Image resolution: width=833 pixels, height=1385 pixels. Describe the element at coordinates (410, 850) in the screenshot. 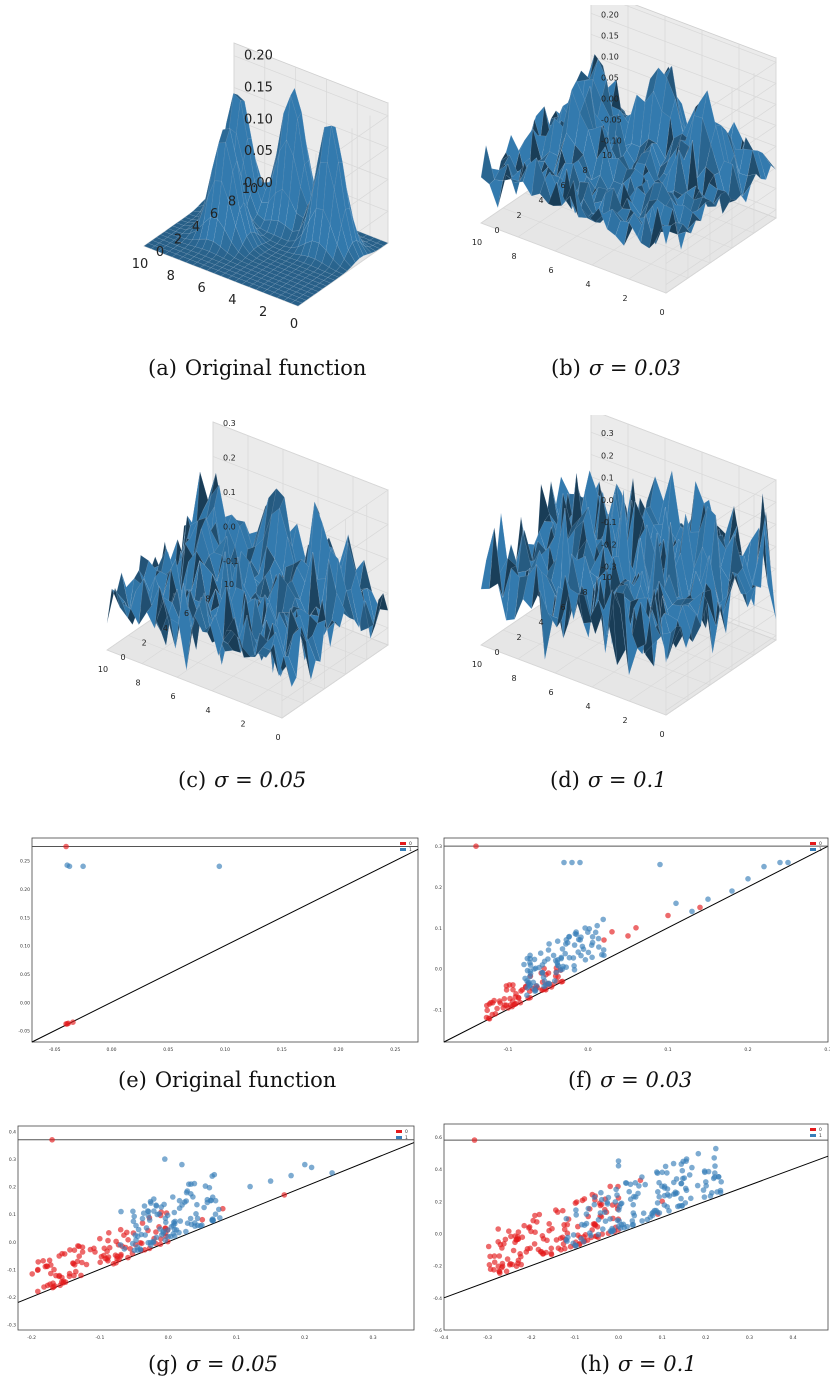

I see `legend-label-1: 1` at that location.